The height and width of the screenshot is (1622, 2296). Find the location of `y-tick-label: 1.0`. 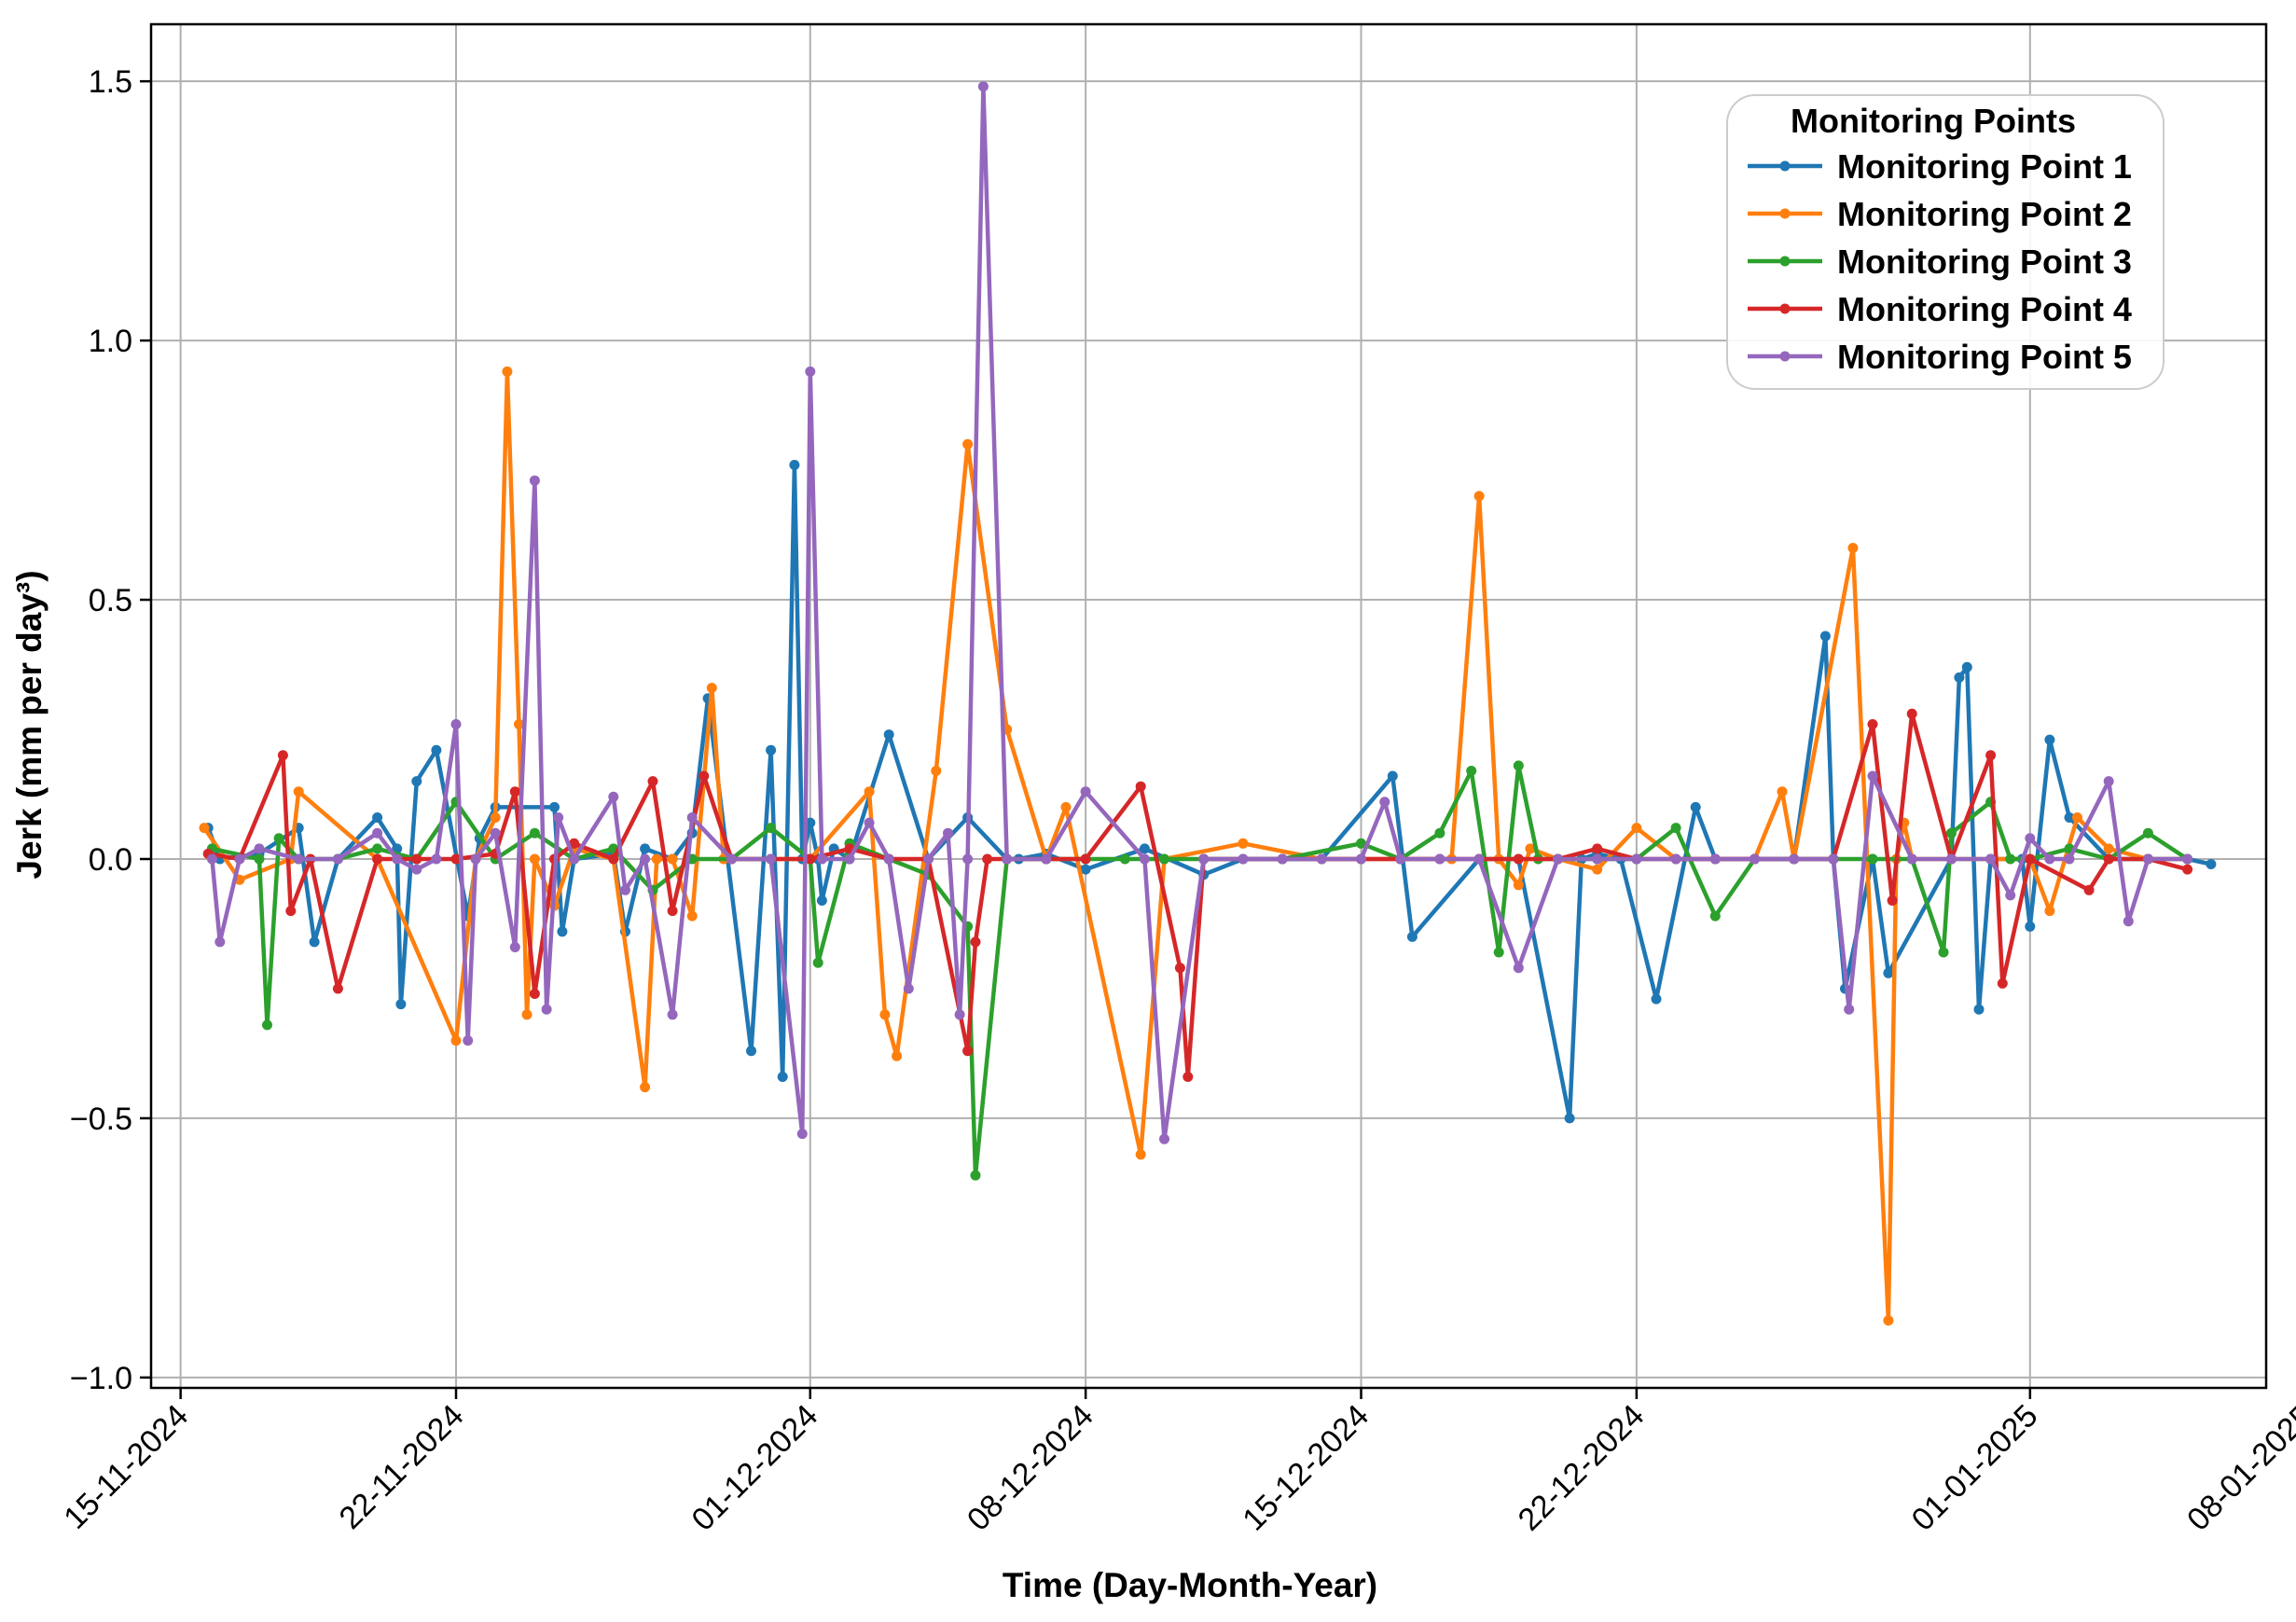

y-tick-label: 1.0 is located at coordinates (110, 341).